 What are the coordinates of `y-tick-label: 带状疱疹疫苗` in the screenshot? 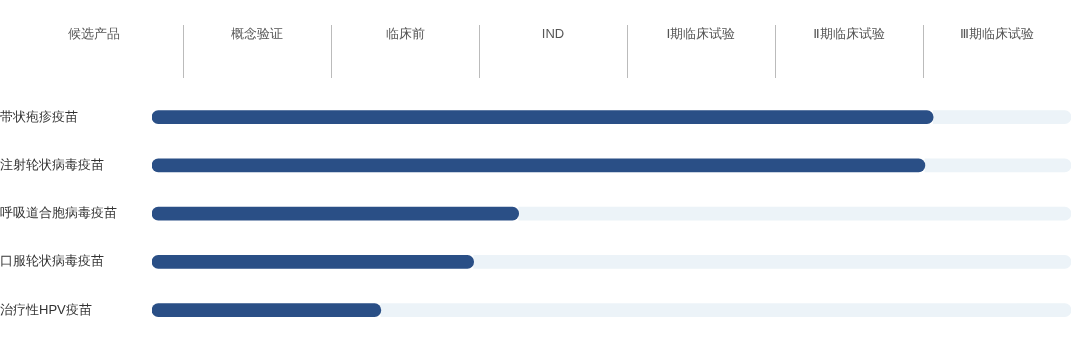 It's located at (39, 116).